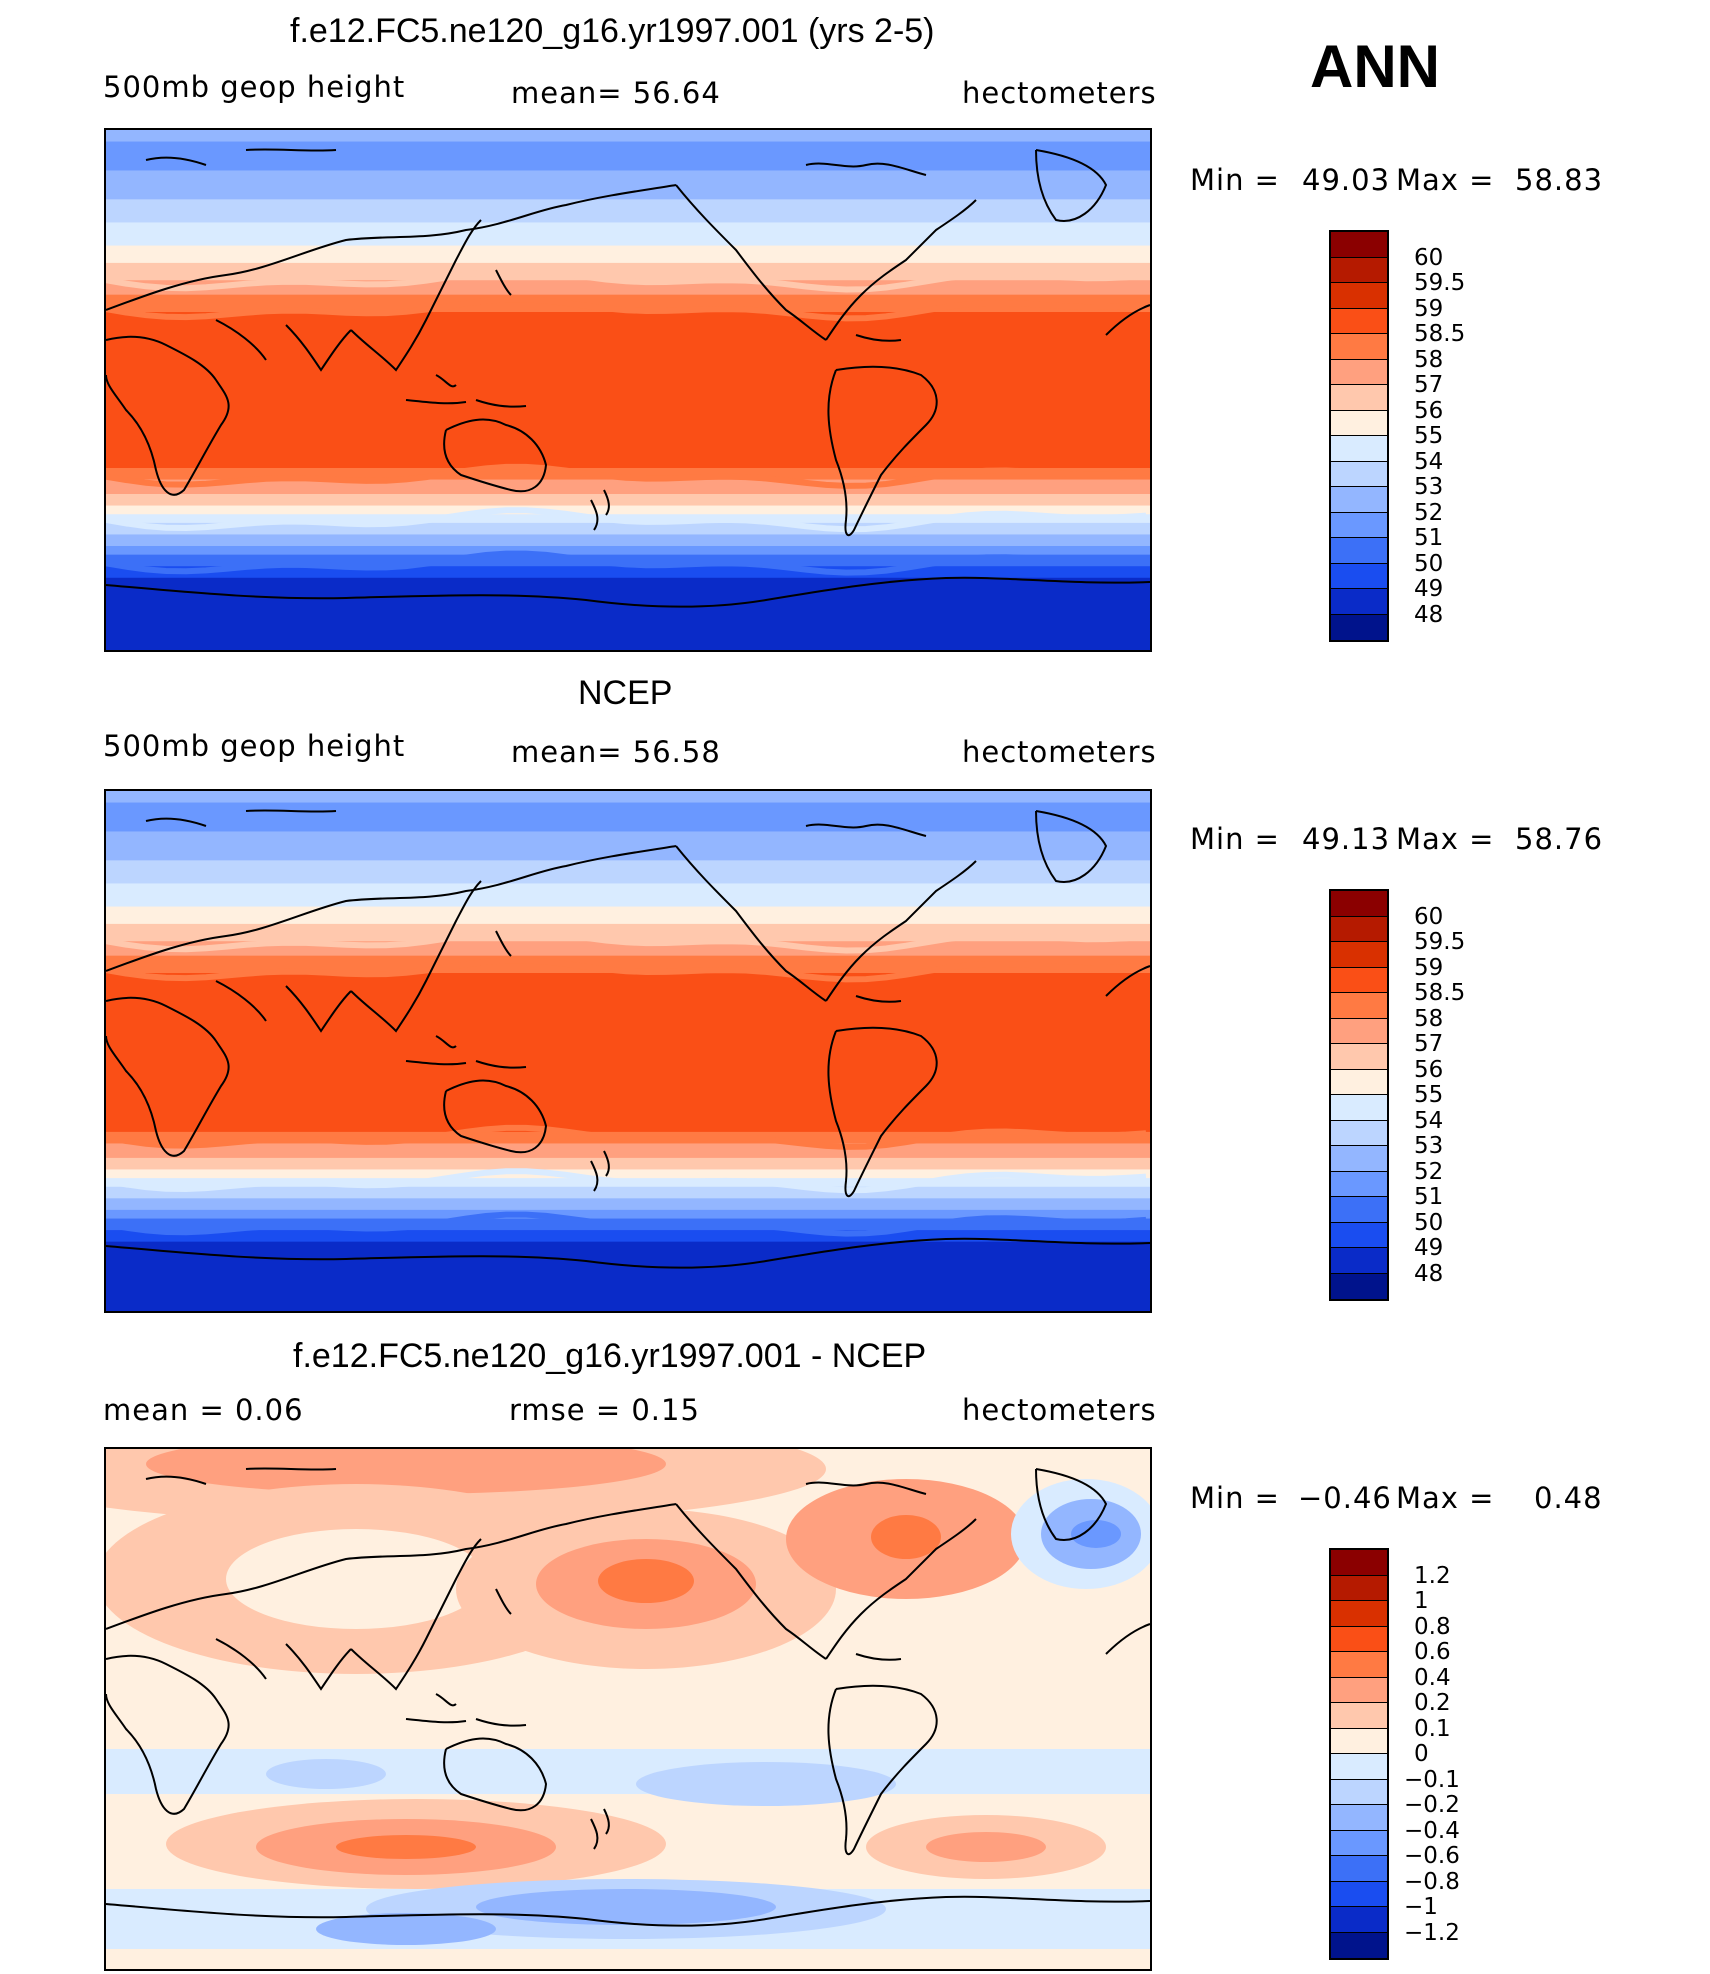  What do you see at coordinates (1346, 839) in the screenshot?
I see `panel2-min-value: 49.13` at bounding box center [1346, 839].